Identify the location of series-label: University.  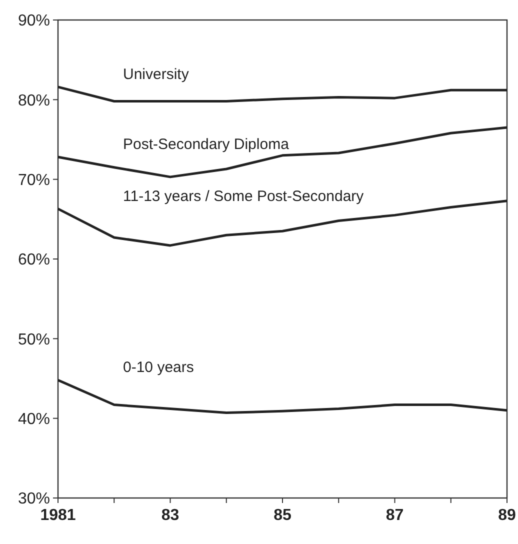
(156, 74).